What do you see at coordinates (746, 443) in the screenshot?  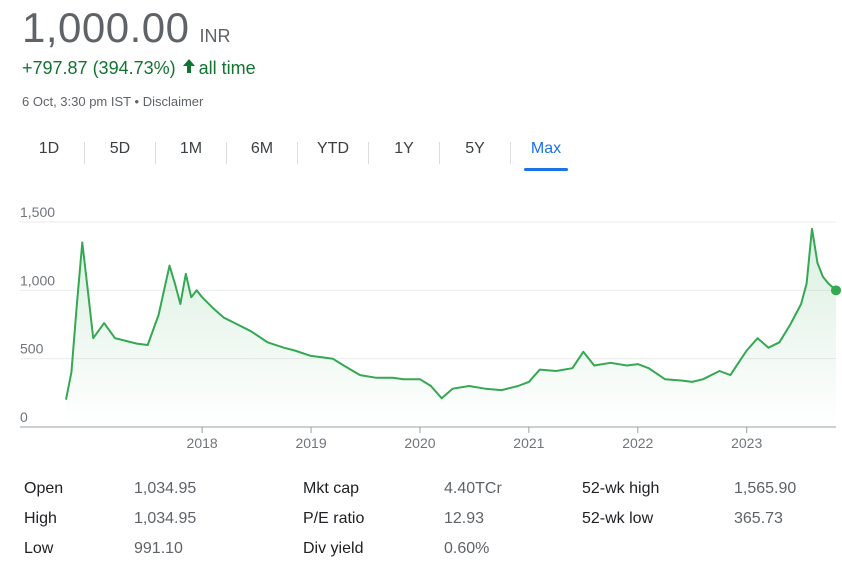 I see `x-tick-label: 2023` at bounding box center [746, 443].